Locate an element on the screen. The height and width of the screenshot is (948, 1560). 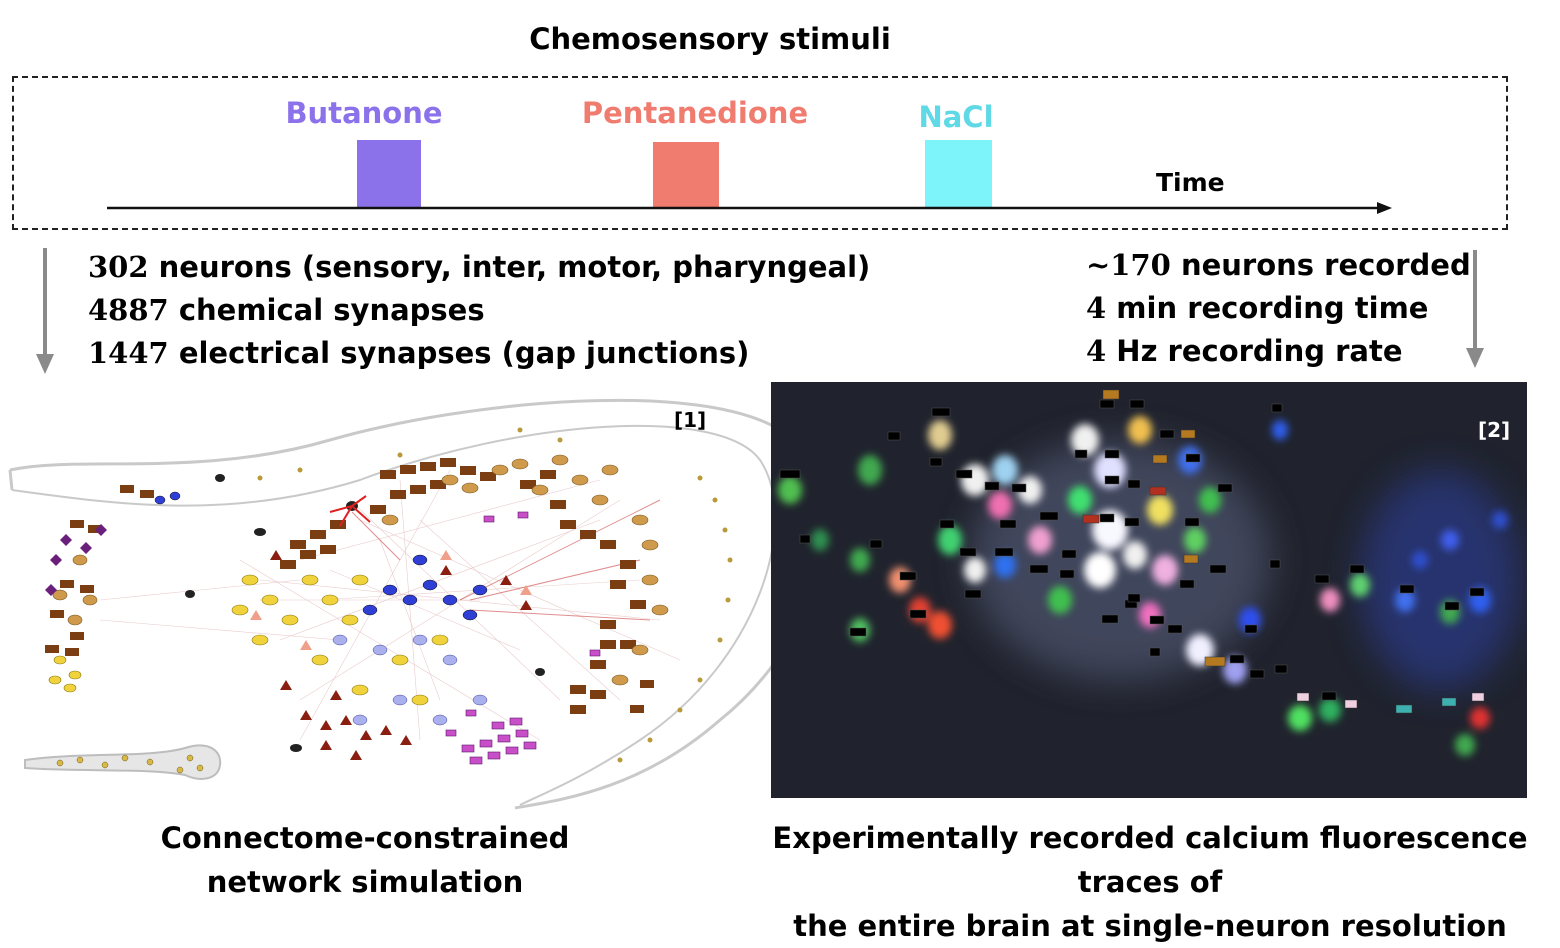
stimulus-block-nacl is located at coordinates (958, 174).